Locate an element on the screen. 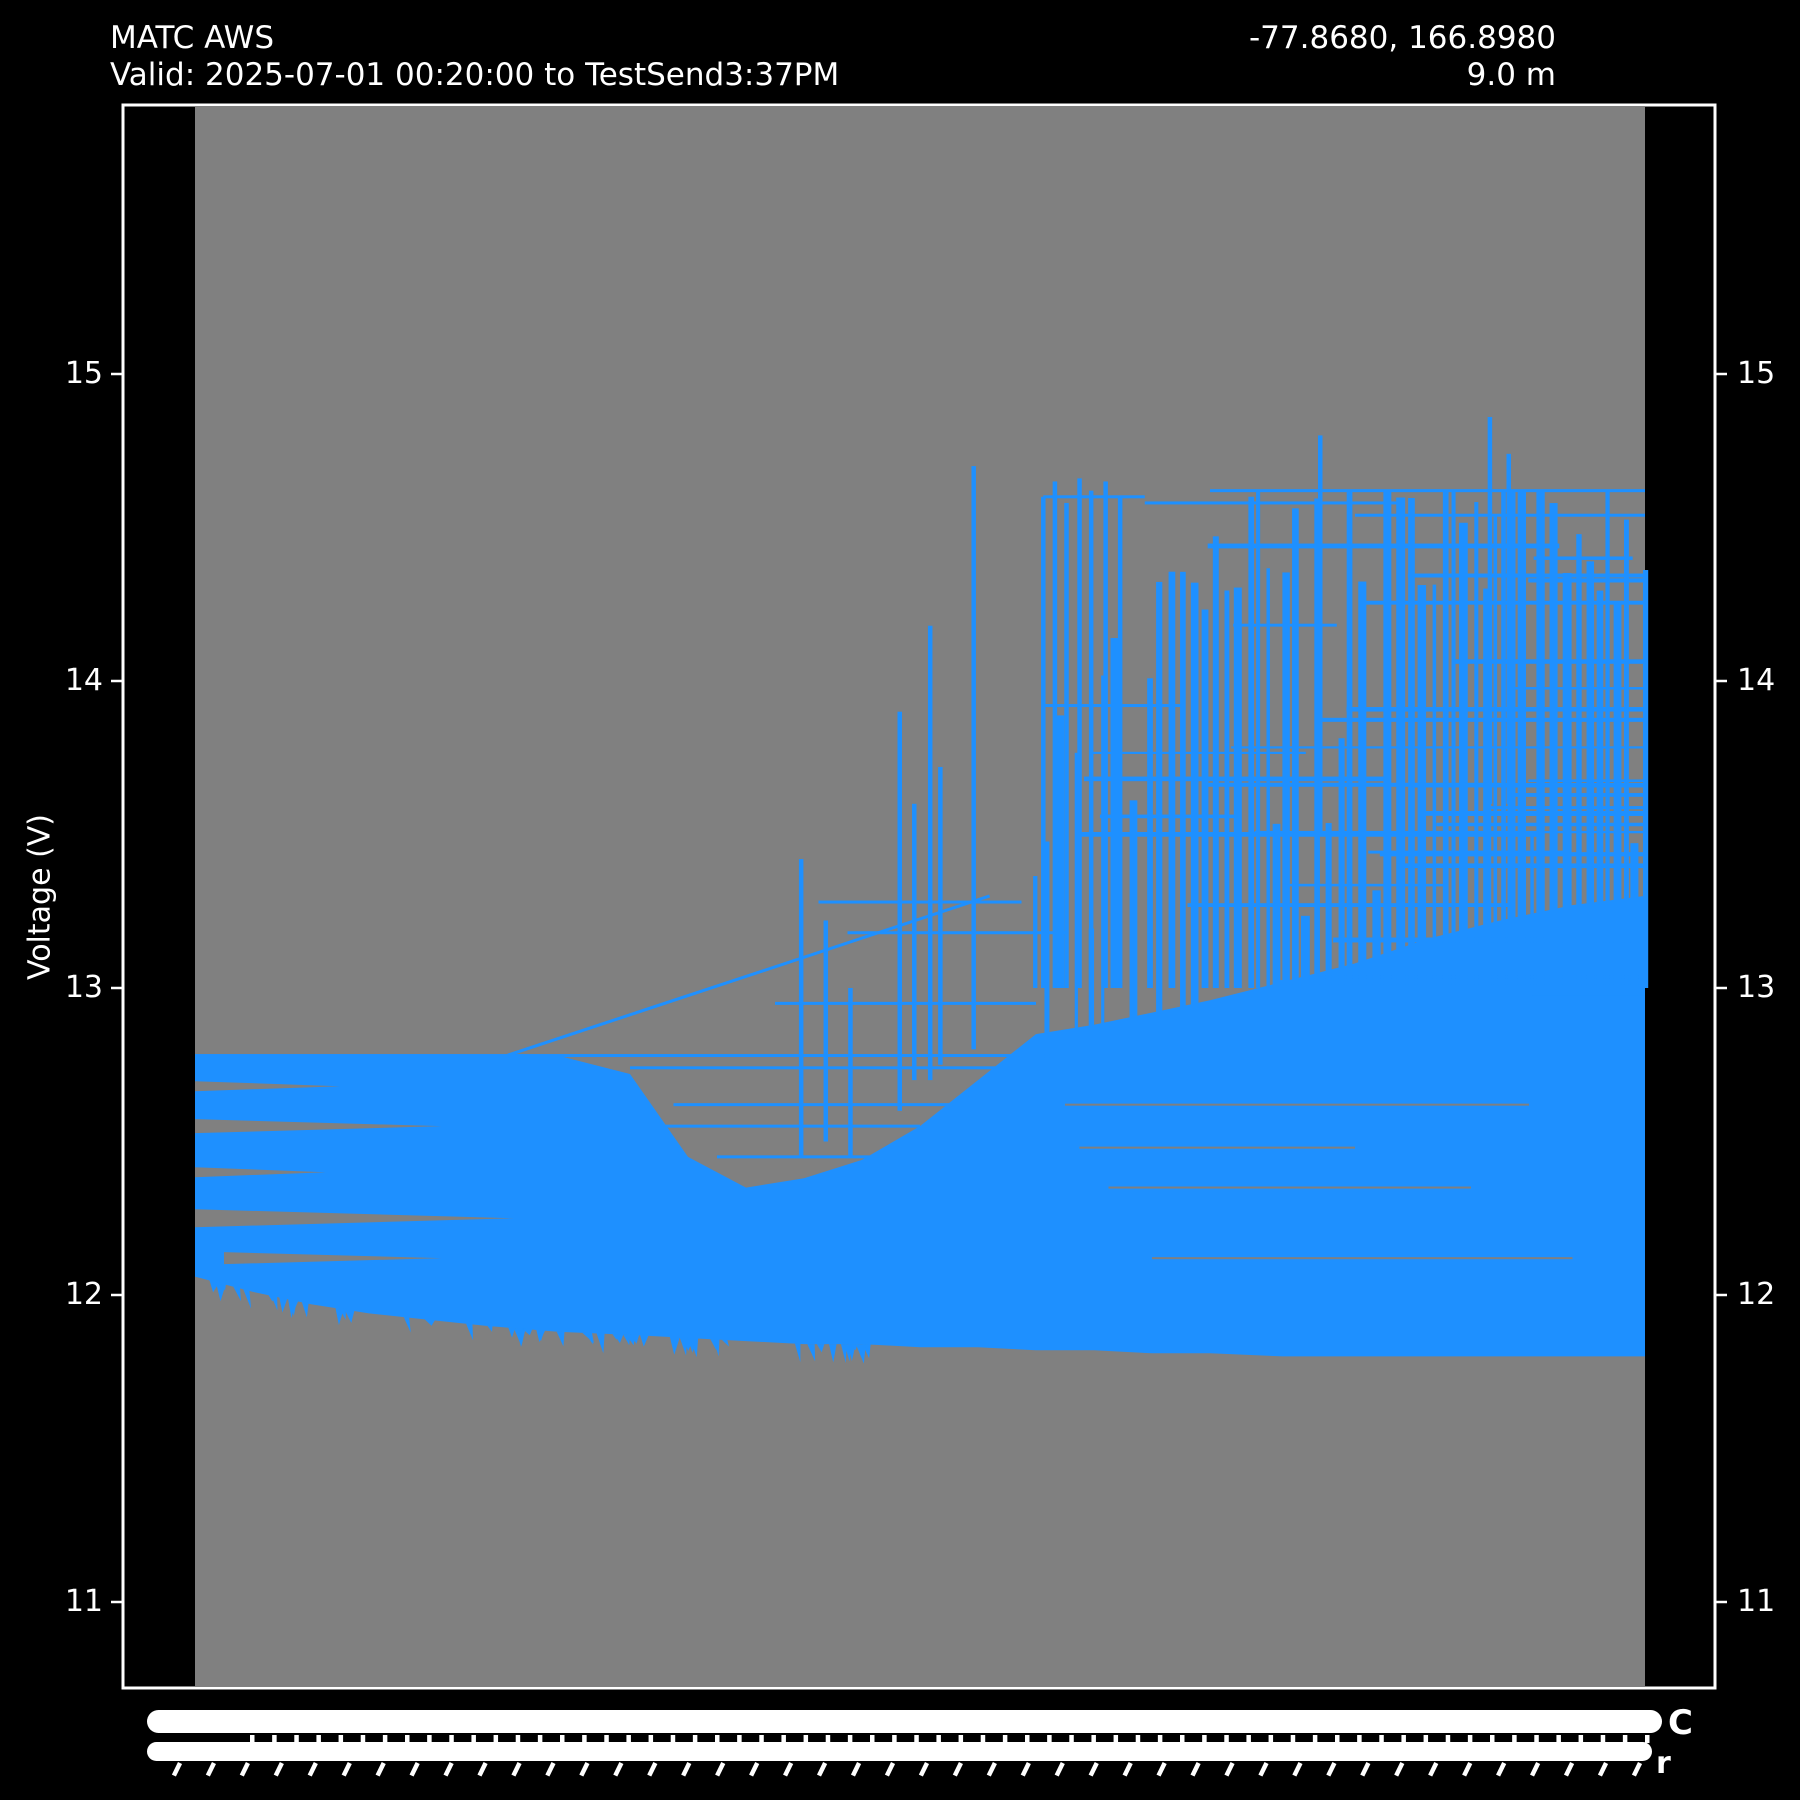 Image resolution: width=1800 pixels, height=1800 pixels. station-coordinates: -77.8680, 166.8980 is located at coordinates (1402, 38).